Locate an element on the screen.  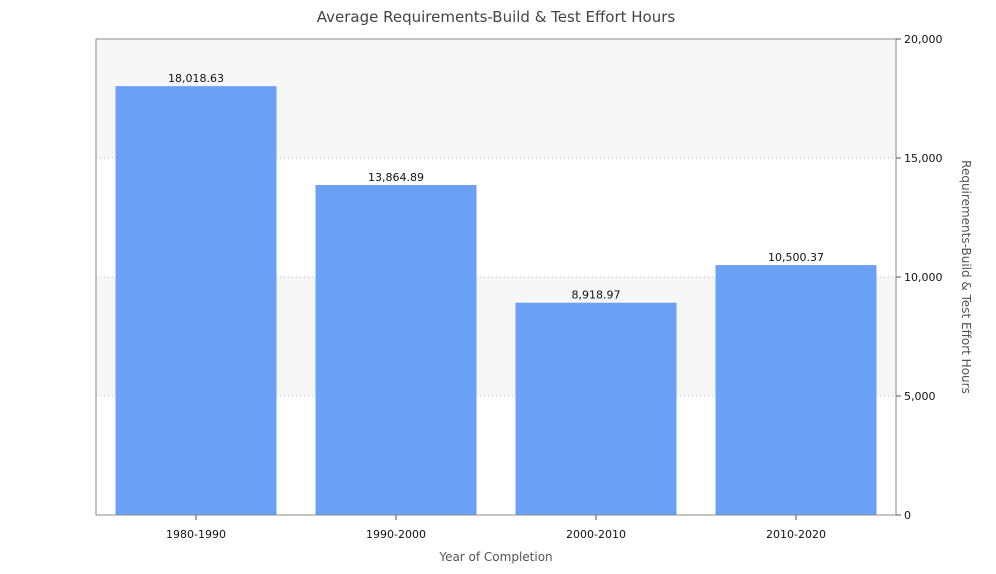
y-axis-title: Requirements-Build & Test Effort Hours is located at coordinates (966, 277).